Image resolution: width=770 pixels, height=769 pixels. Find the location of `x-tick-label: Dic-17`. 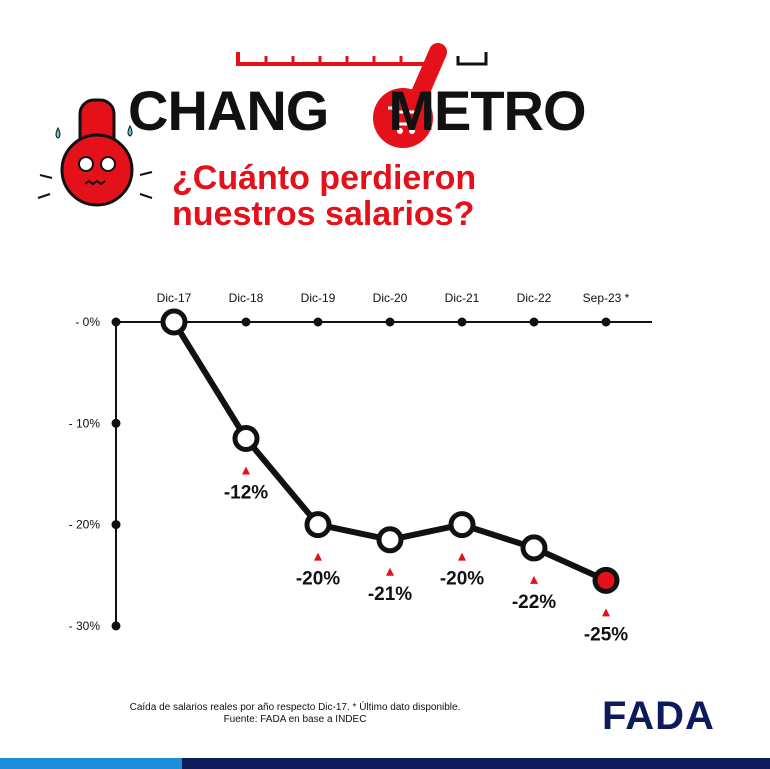

x-tick-label: Dic-17 is located at coordinates (174, 298).